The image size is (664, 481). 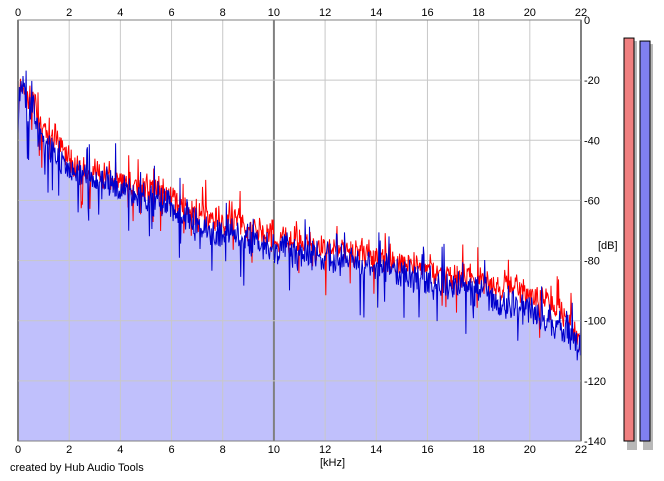 I want to click on credit-text: created by Hub Audio Tools, so click(x=77, y=468).